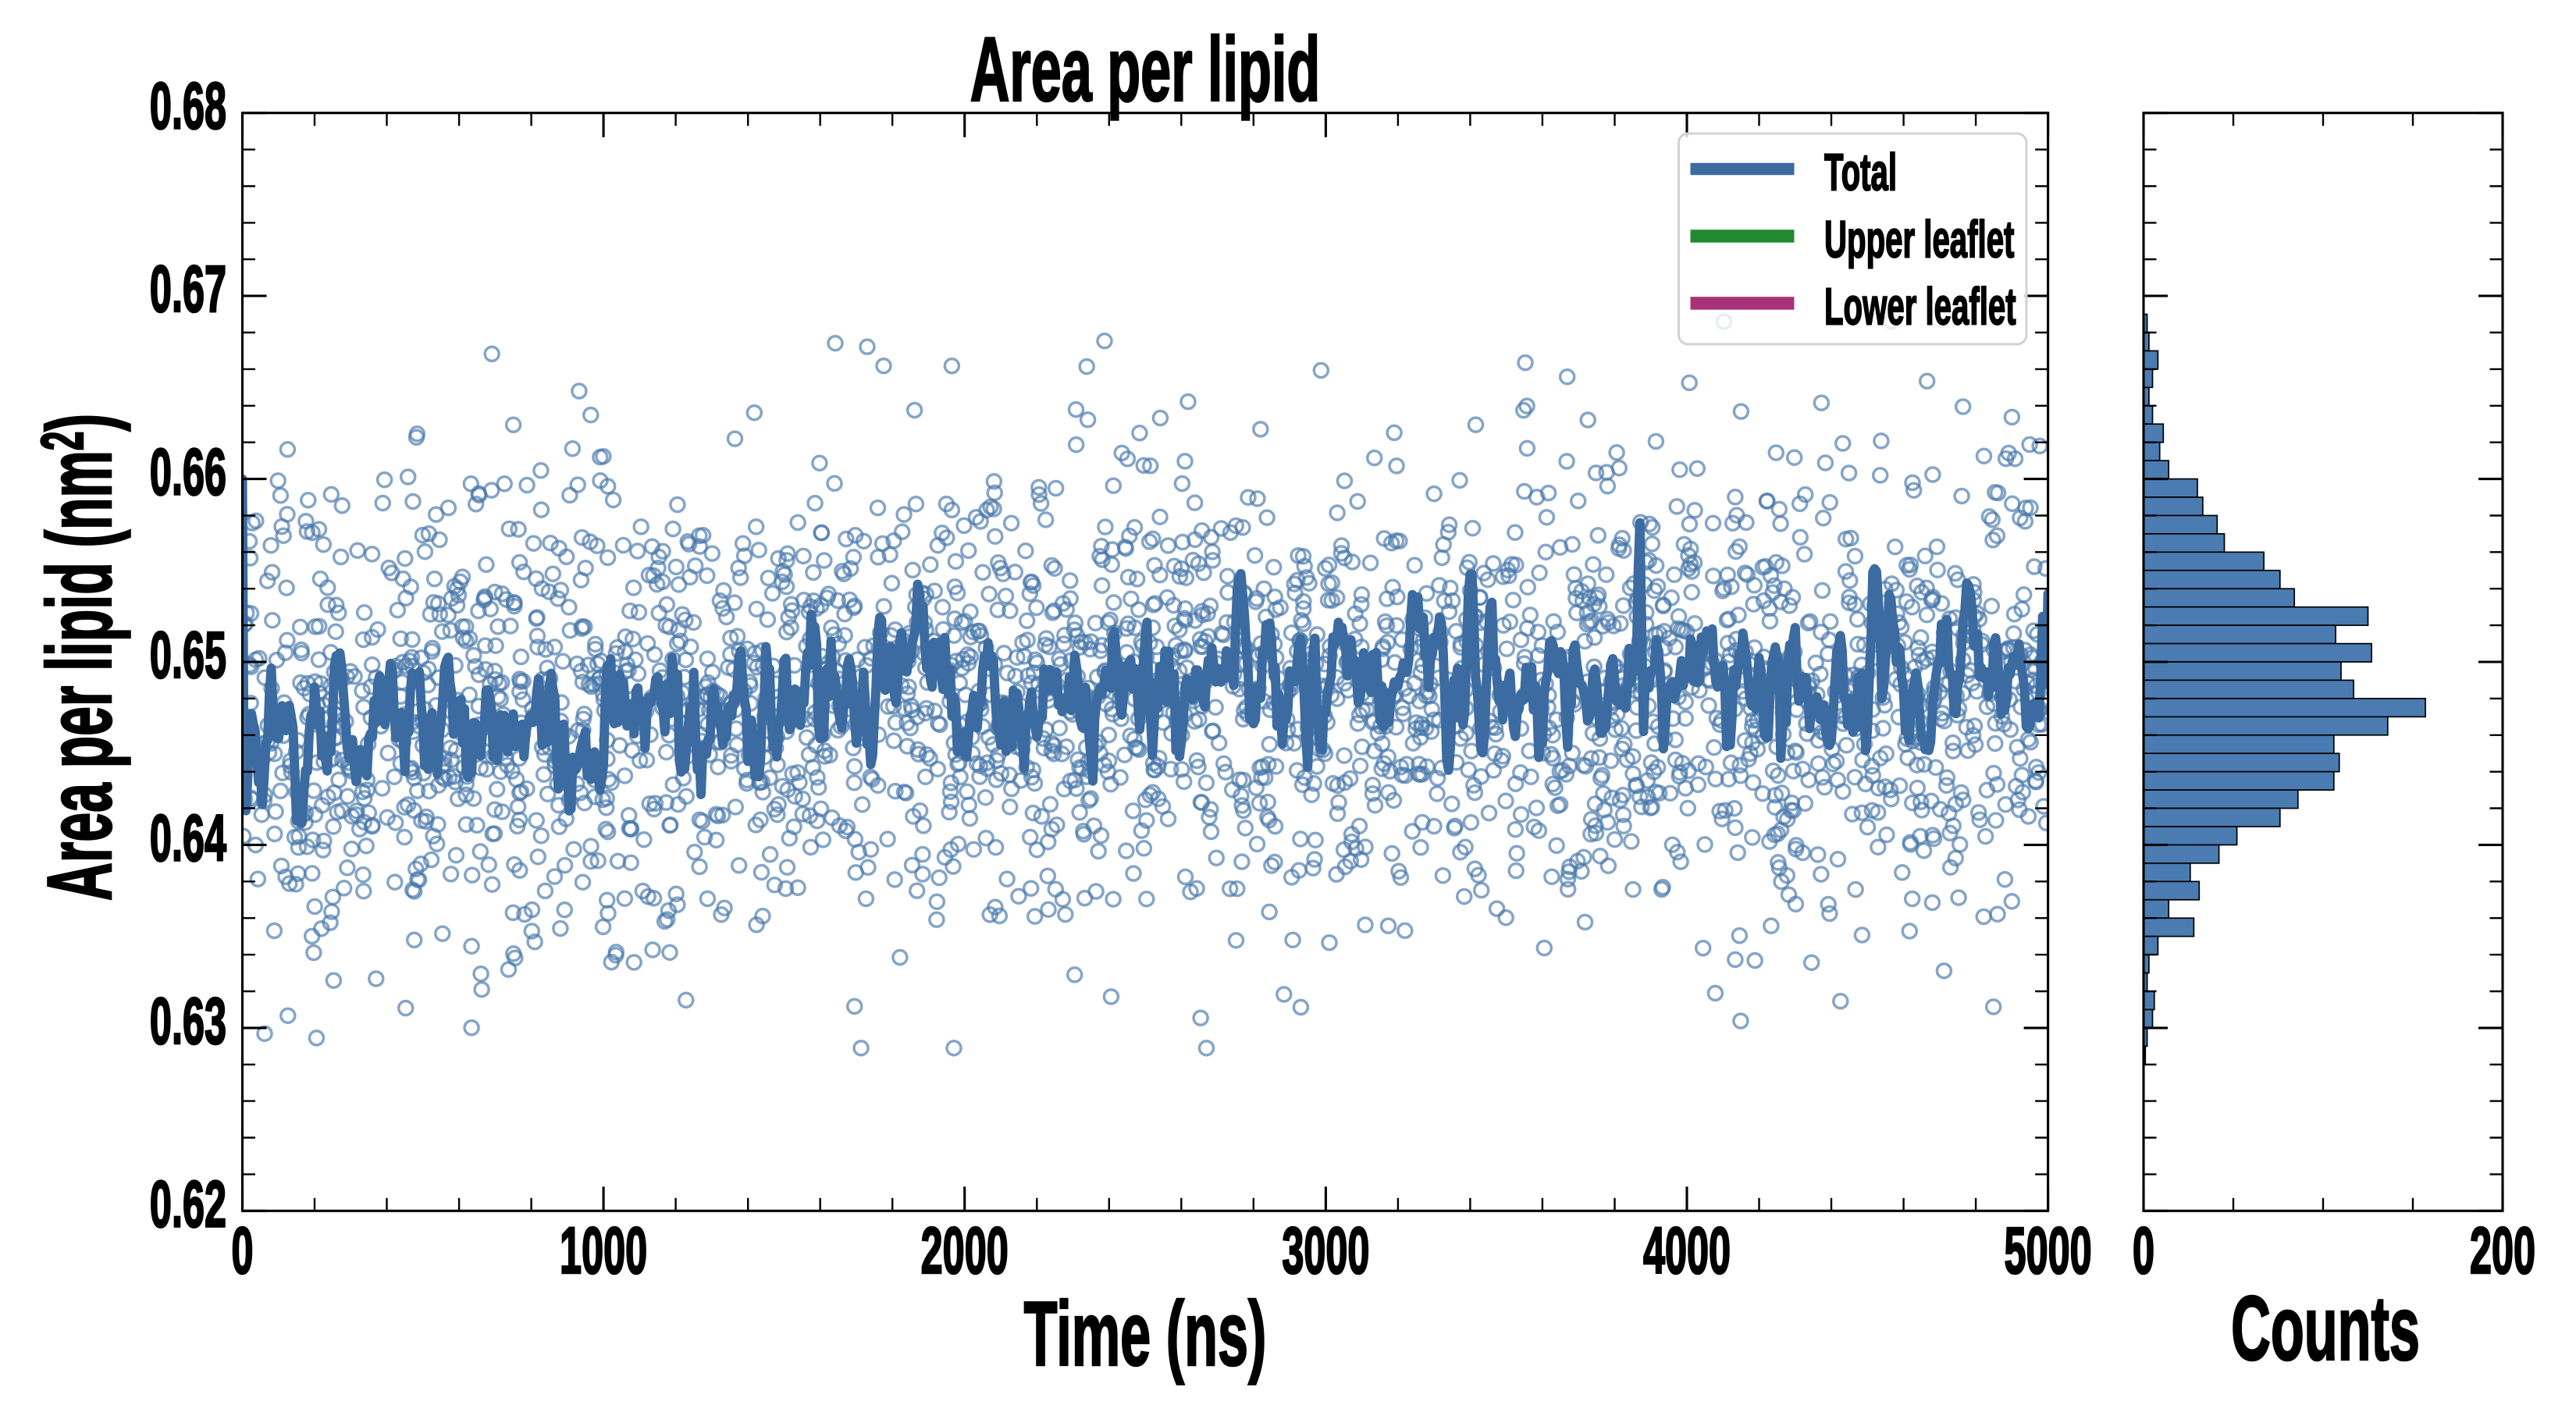  What do you see at coordinates (188, 289) in the screenshot?
I see `svg-text: 0.67` at bounding box center [188, 289].